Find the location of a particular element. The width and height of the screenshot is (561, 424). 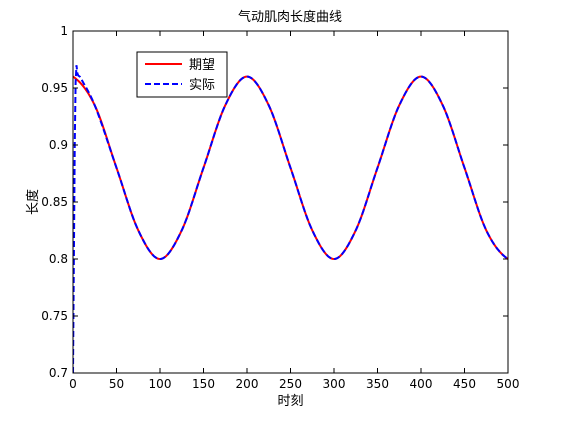

x-tick-label: 300 is located at coordinates (334, 384).